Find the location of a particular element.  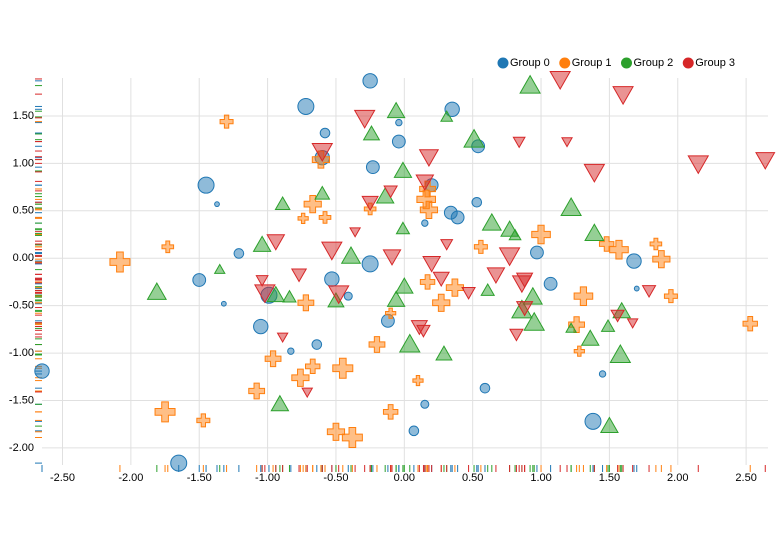

x-tick-label: 2.00 is located at coordinates (677, 478).